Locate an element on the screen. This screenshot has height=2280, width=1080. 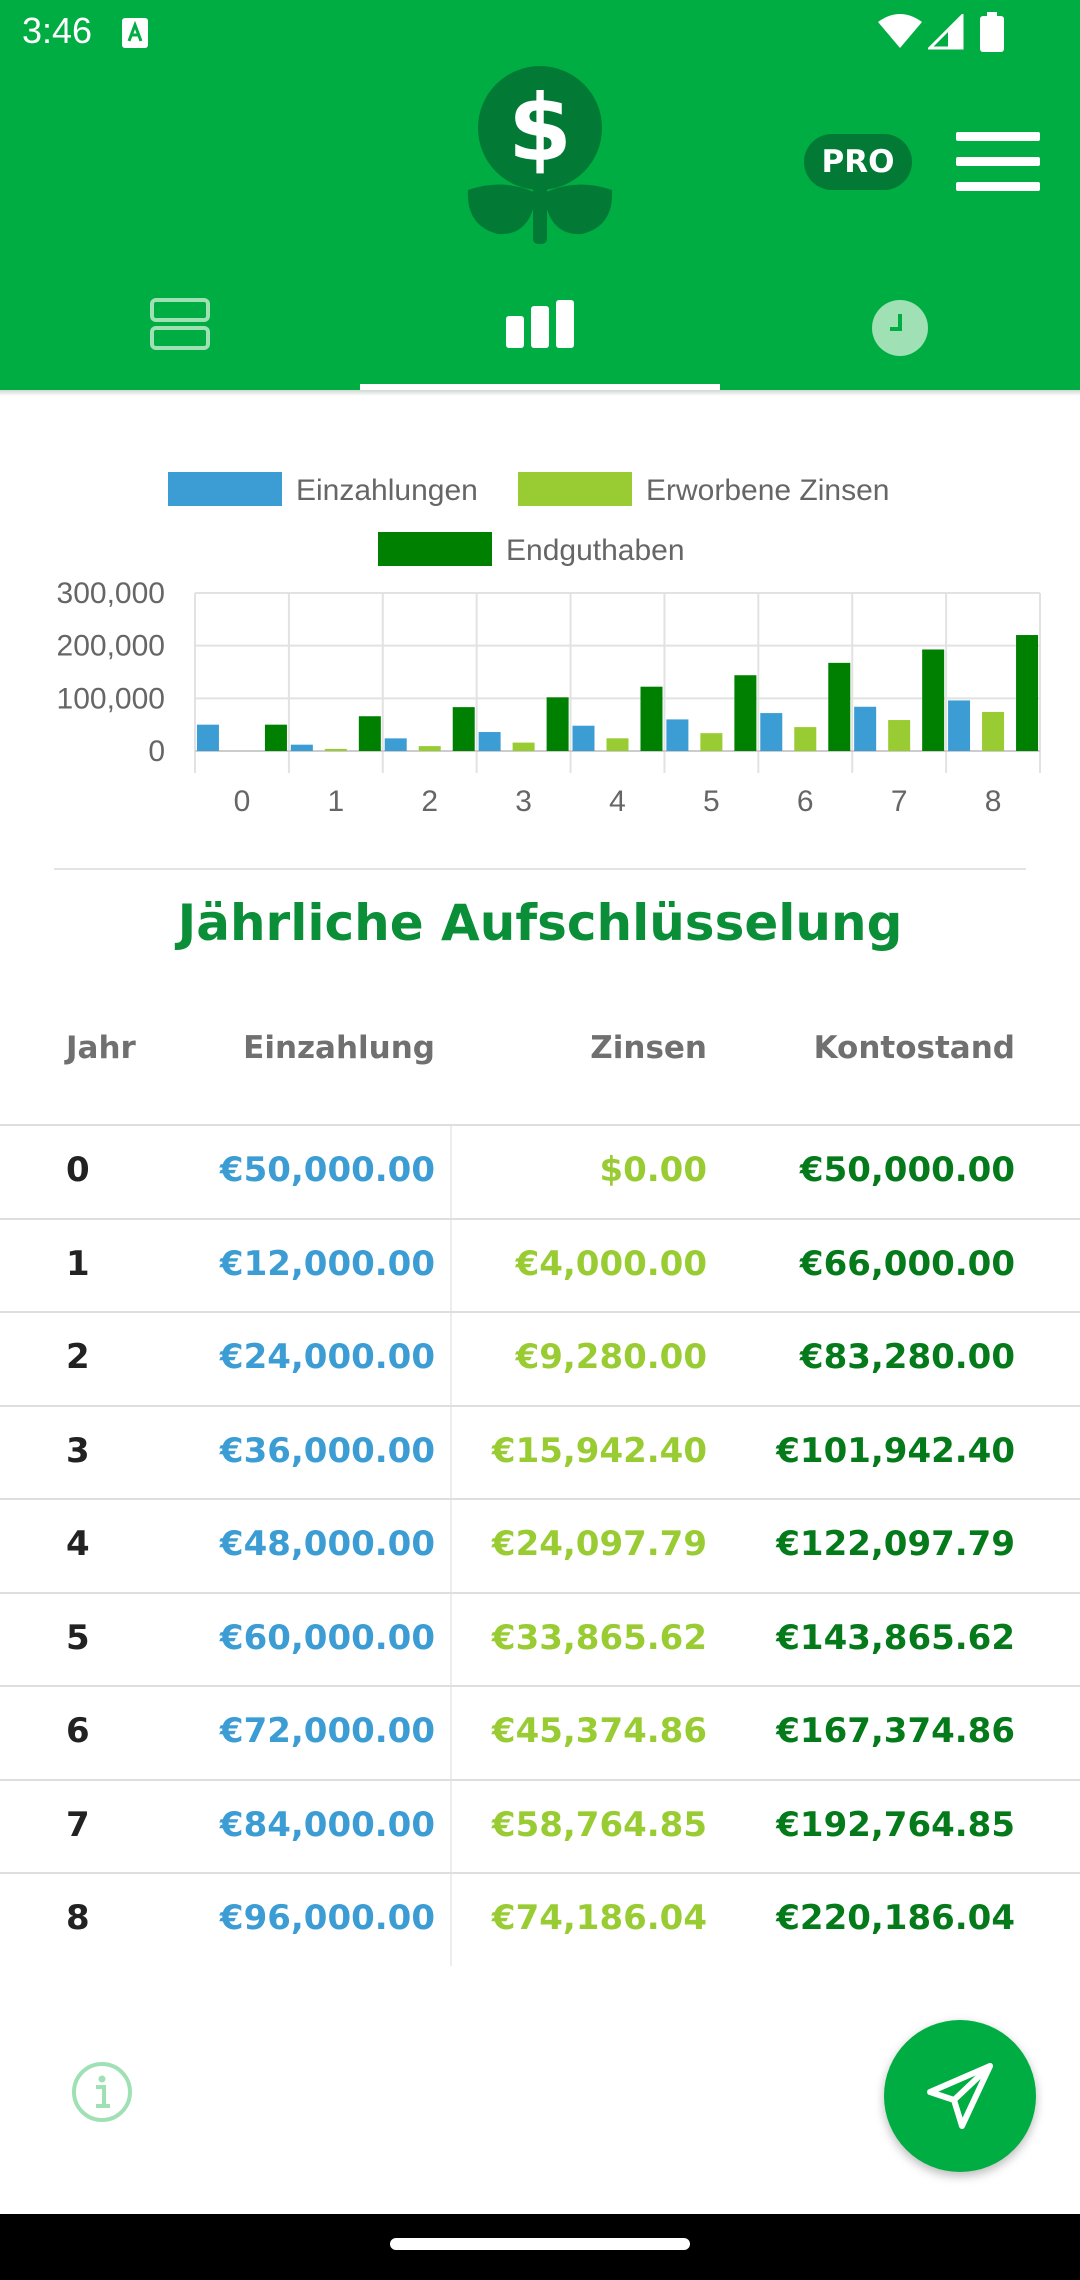
header-interest: Zinsen is located at coordinates (648, 1048).